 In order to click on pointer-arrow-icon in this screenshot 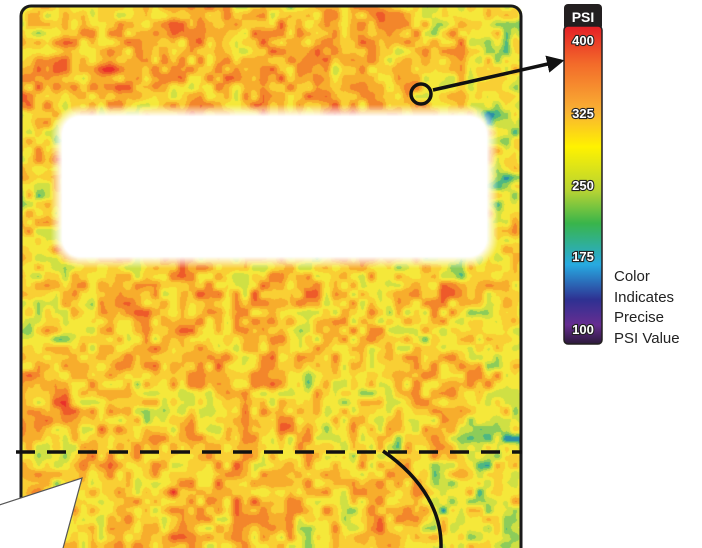, I will do `click(498, 73)`.